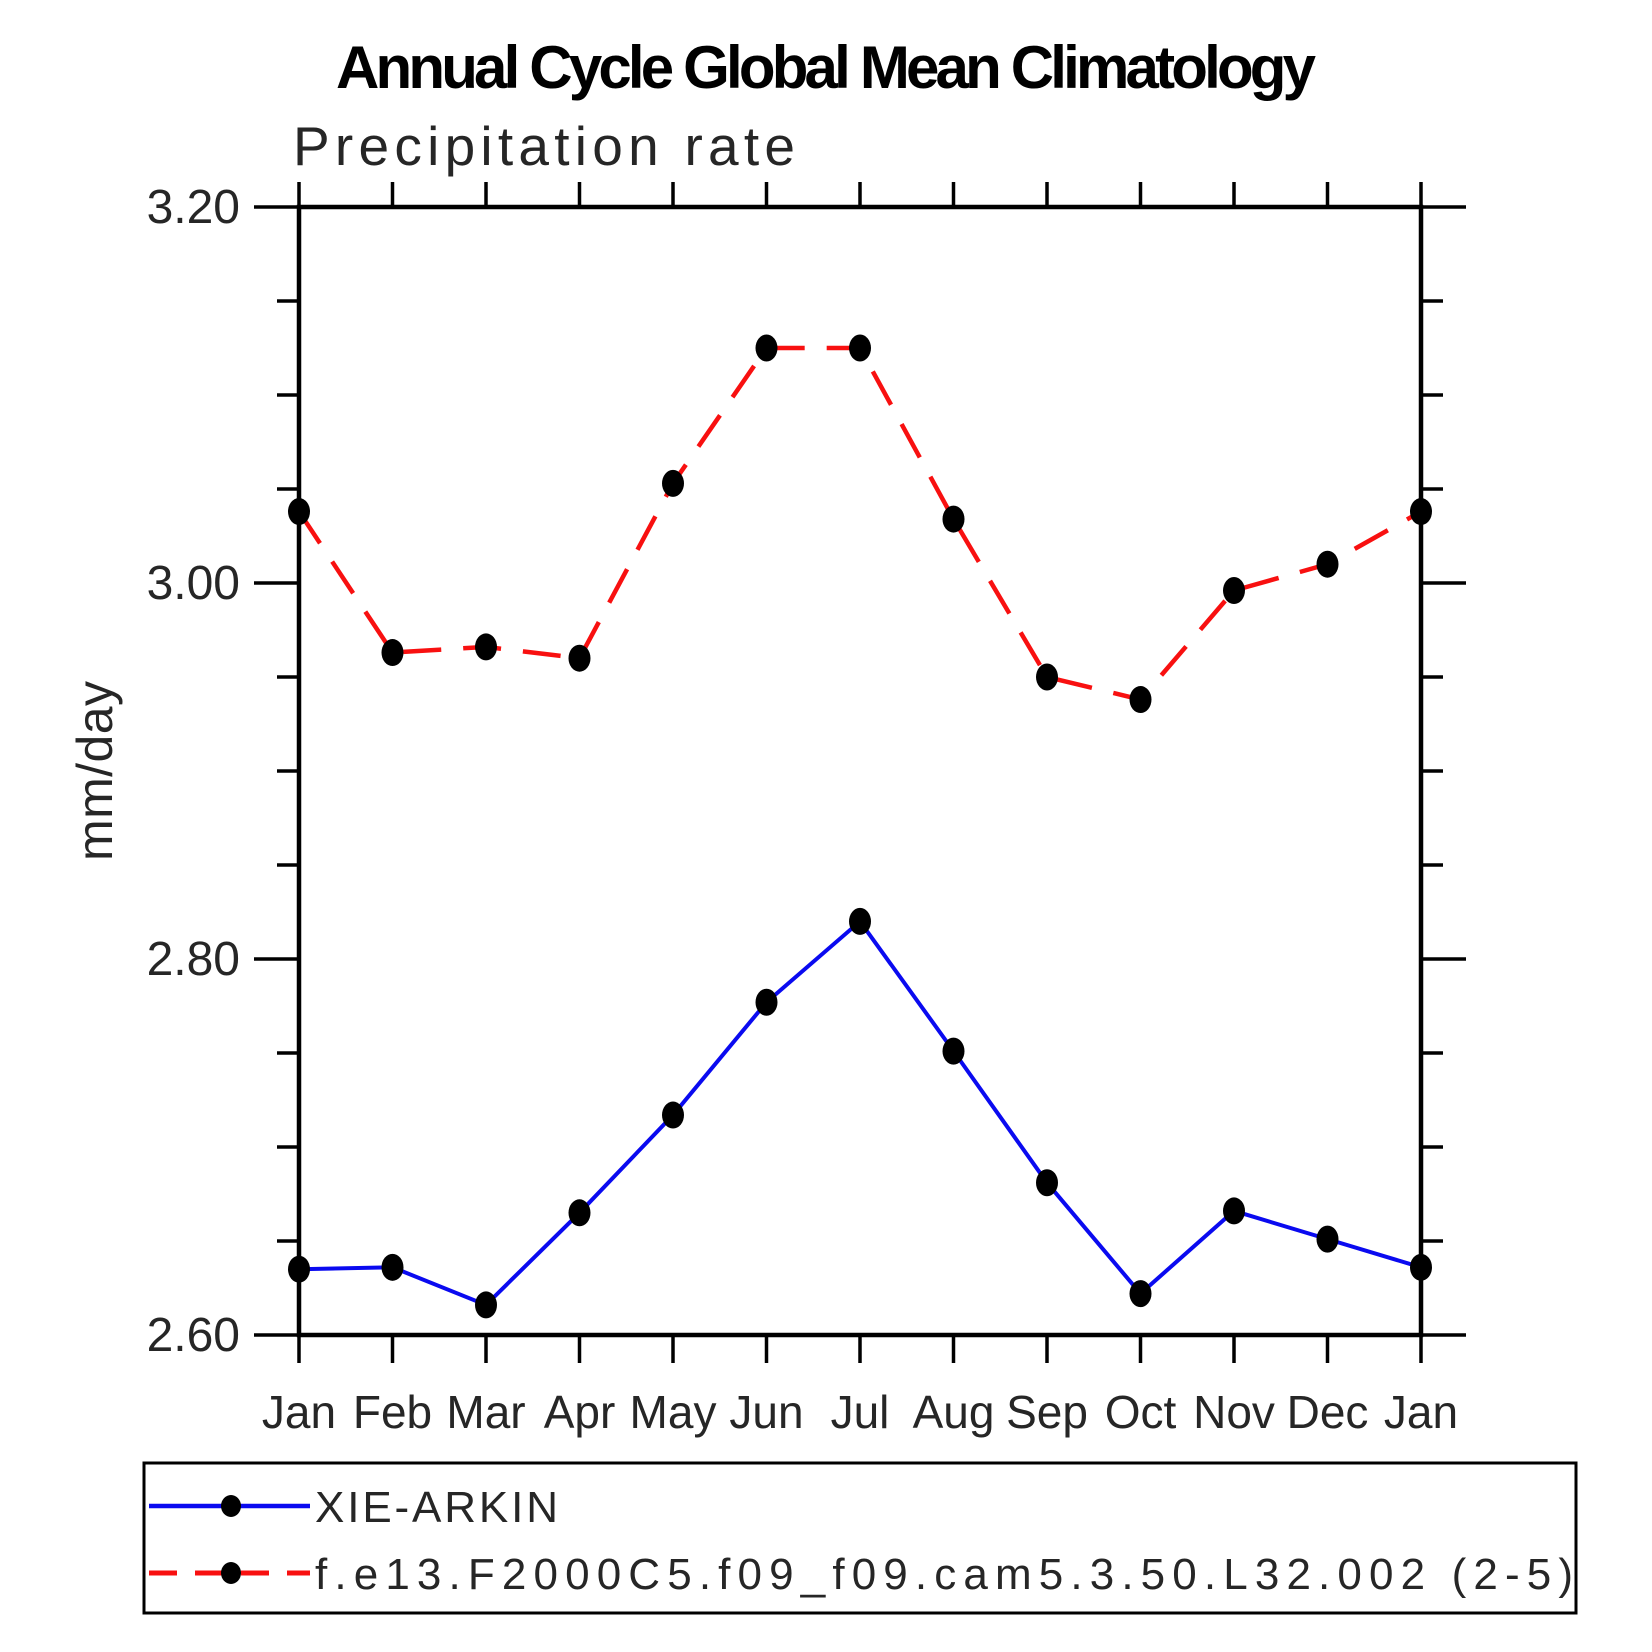 This screenshot has width=1652, height=1652. What do you see at coordinates (860, 524) in the screenshot?
I see `series-line-dashed` at bounding box center [860, 524].